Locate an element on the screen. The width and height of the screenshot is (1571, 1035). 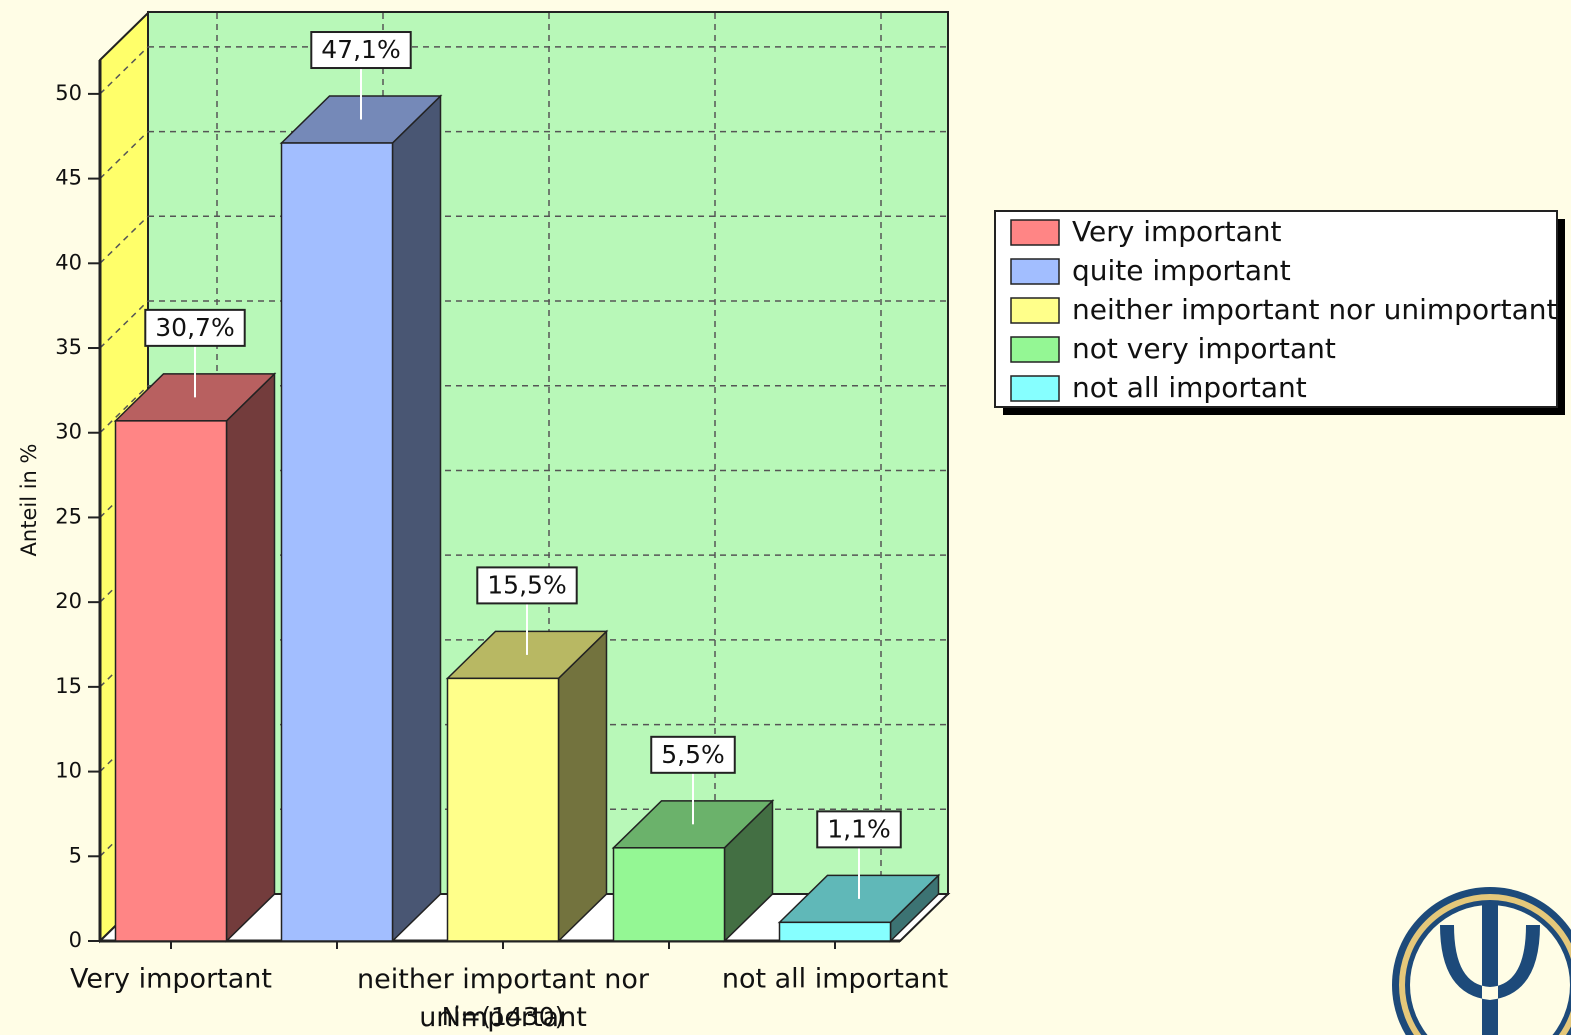
y-tick-label: 25 is located at coordinates (68, 516).